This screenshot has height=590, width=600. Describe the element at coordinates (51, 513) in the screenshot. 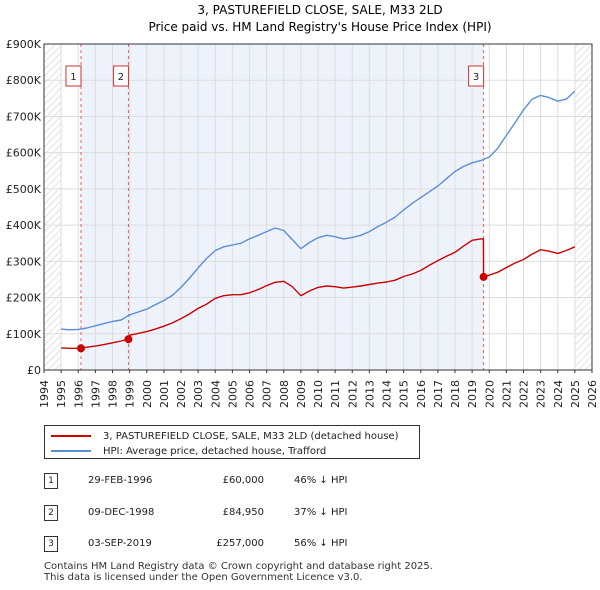

I see `transaction-number: 2` at that location.